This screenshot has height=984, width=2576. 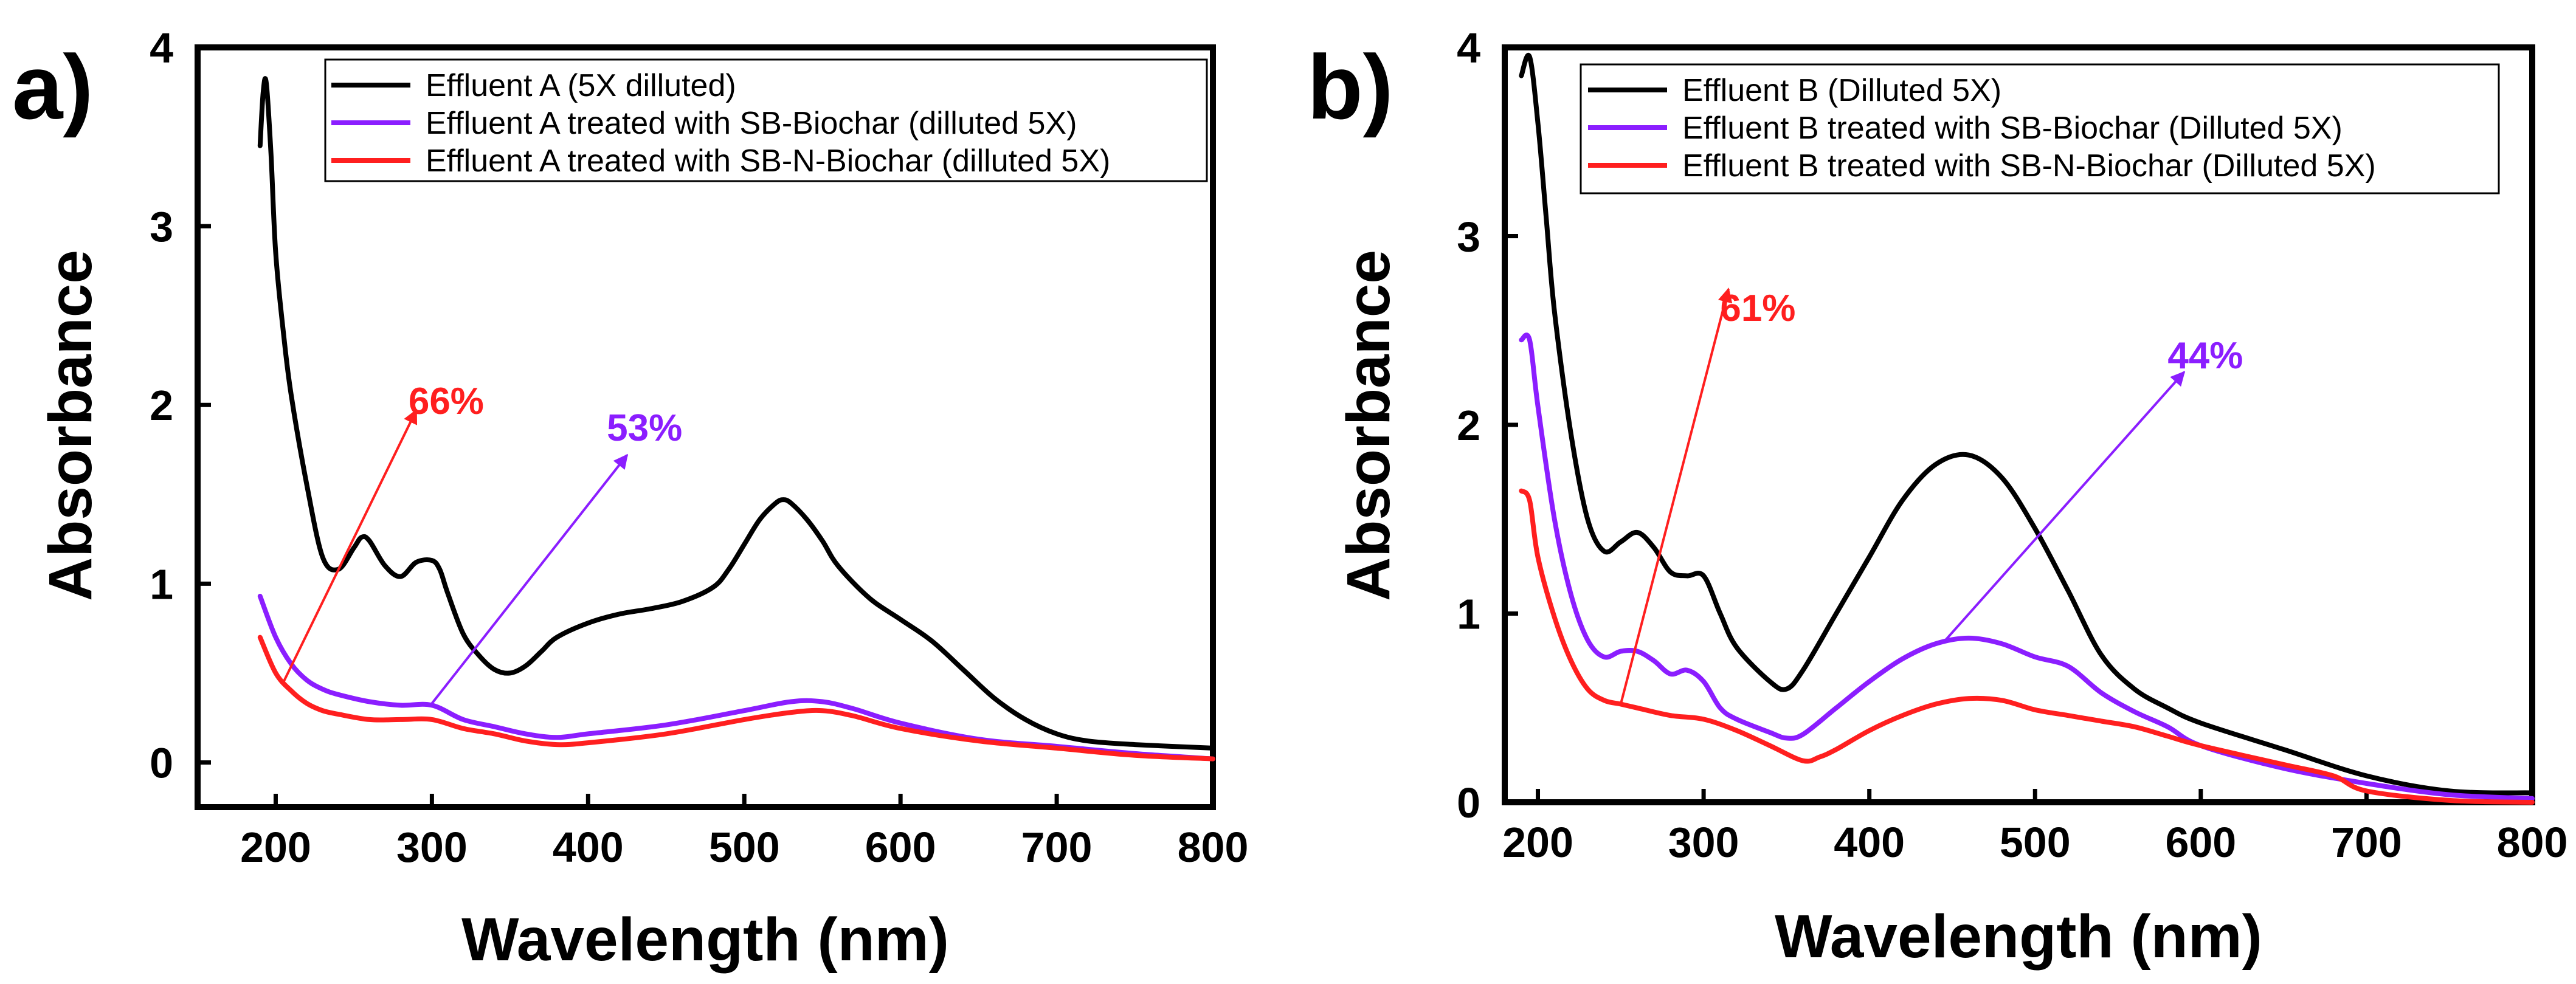 I want to click on legend-entry: Effluent B (Dilluted 5X), so click(x=1841, y=90).